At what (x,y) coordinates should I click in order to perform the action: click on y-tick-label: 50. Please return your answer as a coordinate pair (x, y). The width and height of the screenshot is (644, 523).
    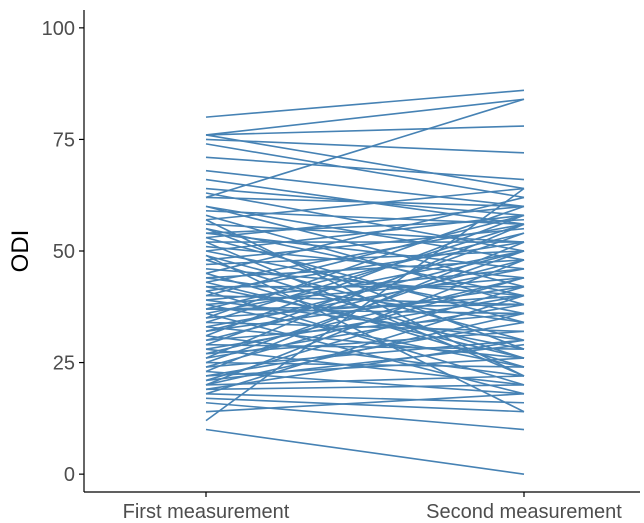
    Looking at the image, I should click on (64, 252).